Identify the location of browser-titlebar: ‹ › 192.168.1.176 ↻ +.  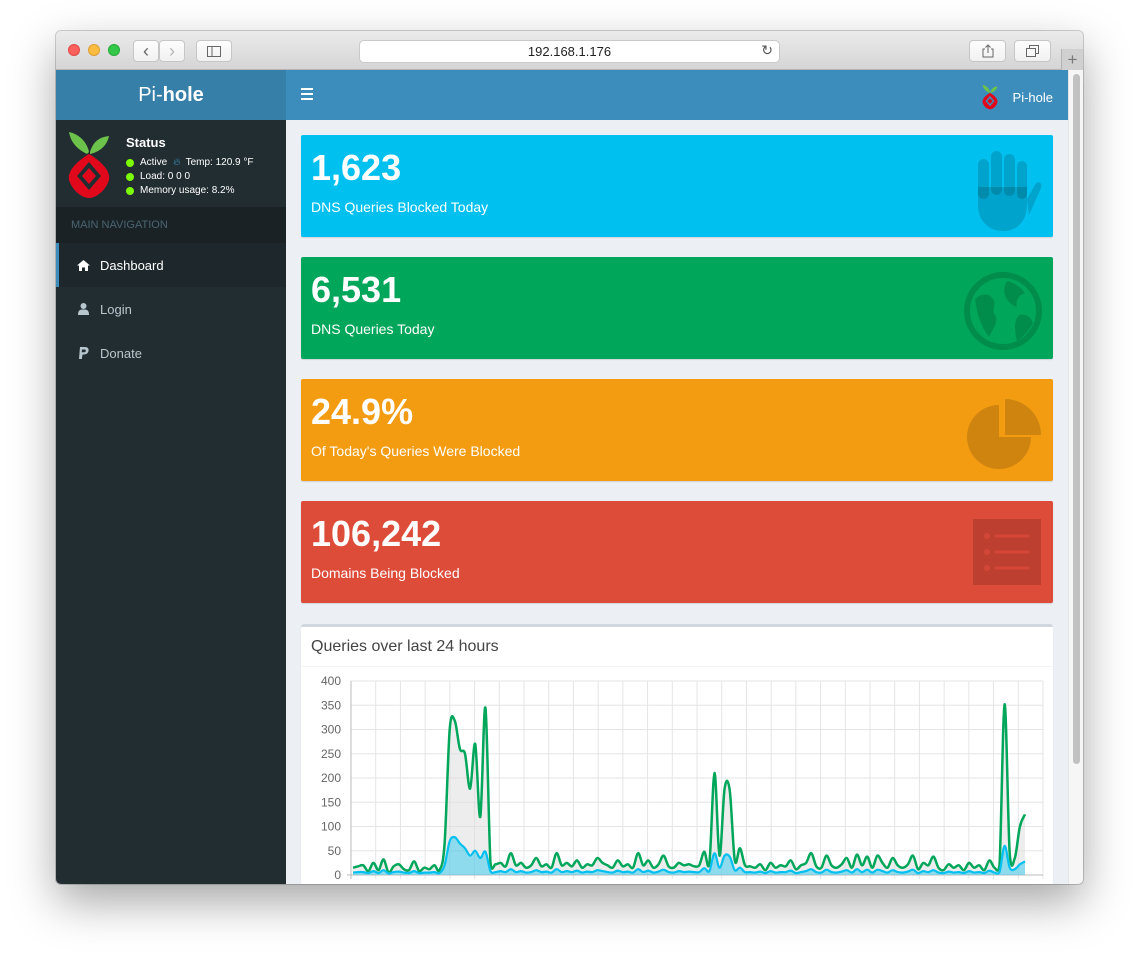
(569, 50).